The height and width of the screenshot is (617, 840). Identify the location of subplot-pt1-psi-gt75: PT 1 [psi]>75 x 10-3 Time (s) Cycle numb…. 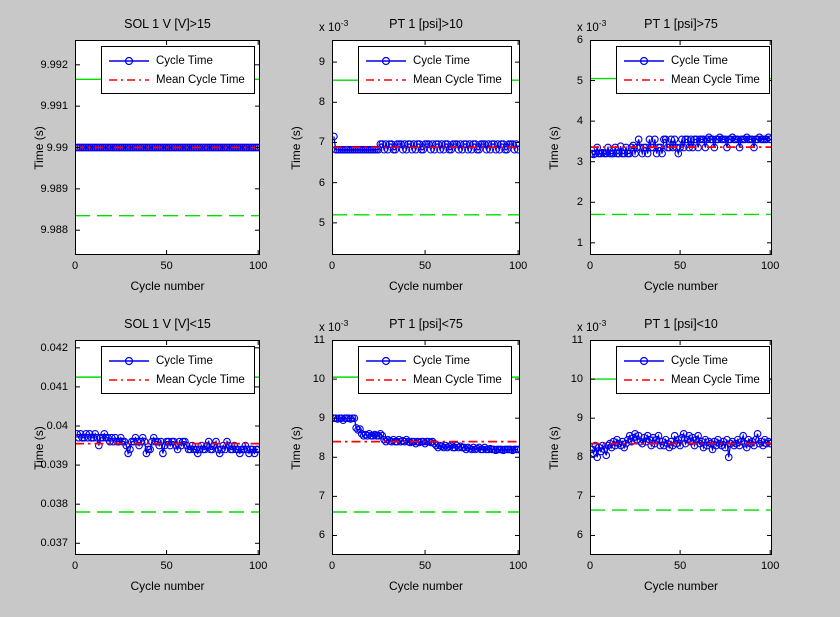
(663, 155).